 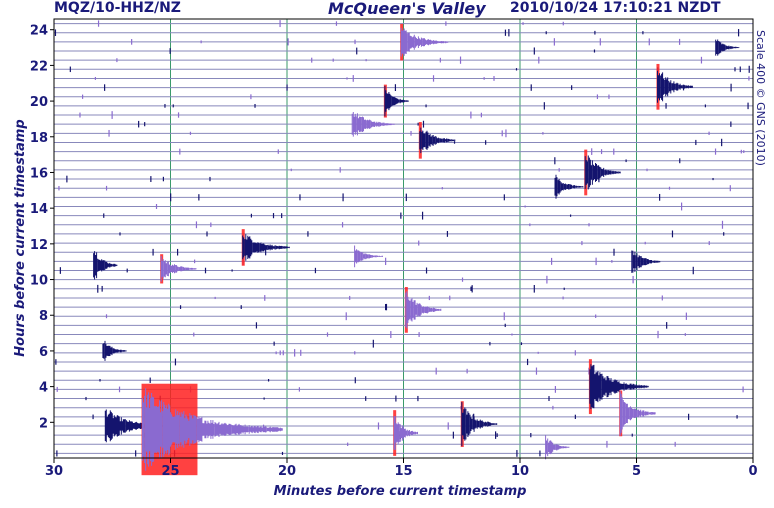 What do you see at coordinates (43, 316) in the screenshot?
I see `y-tick-label: 8` at bounding box center [43, 316].